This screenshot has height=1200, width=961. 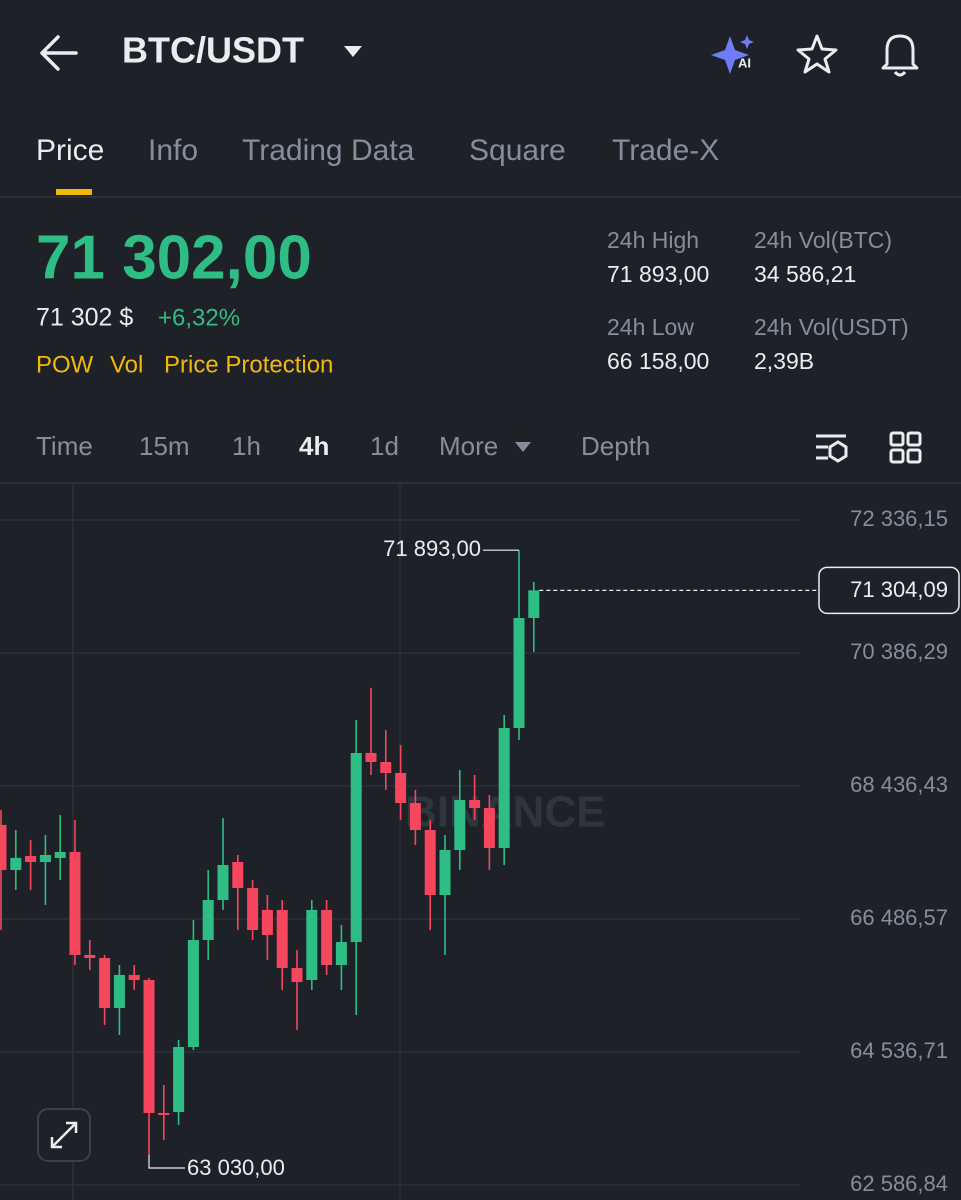 I want to click on stat-label: 24h Vol(USDT), so click(x=831, y=327).